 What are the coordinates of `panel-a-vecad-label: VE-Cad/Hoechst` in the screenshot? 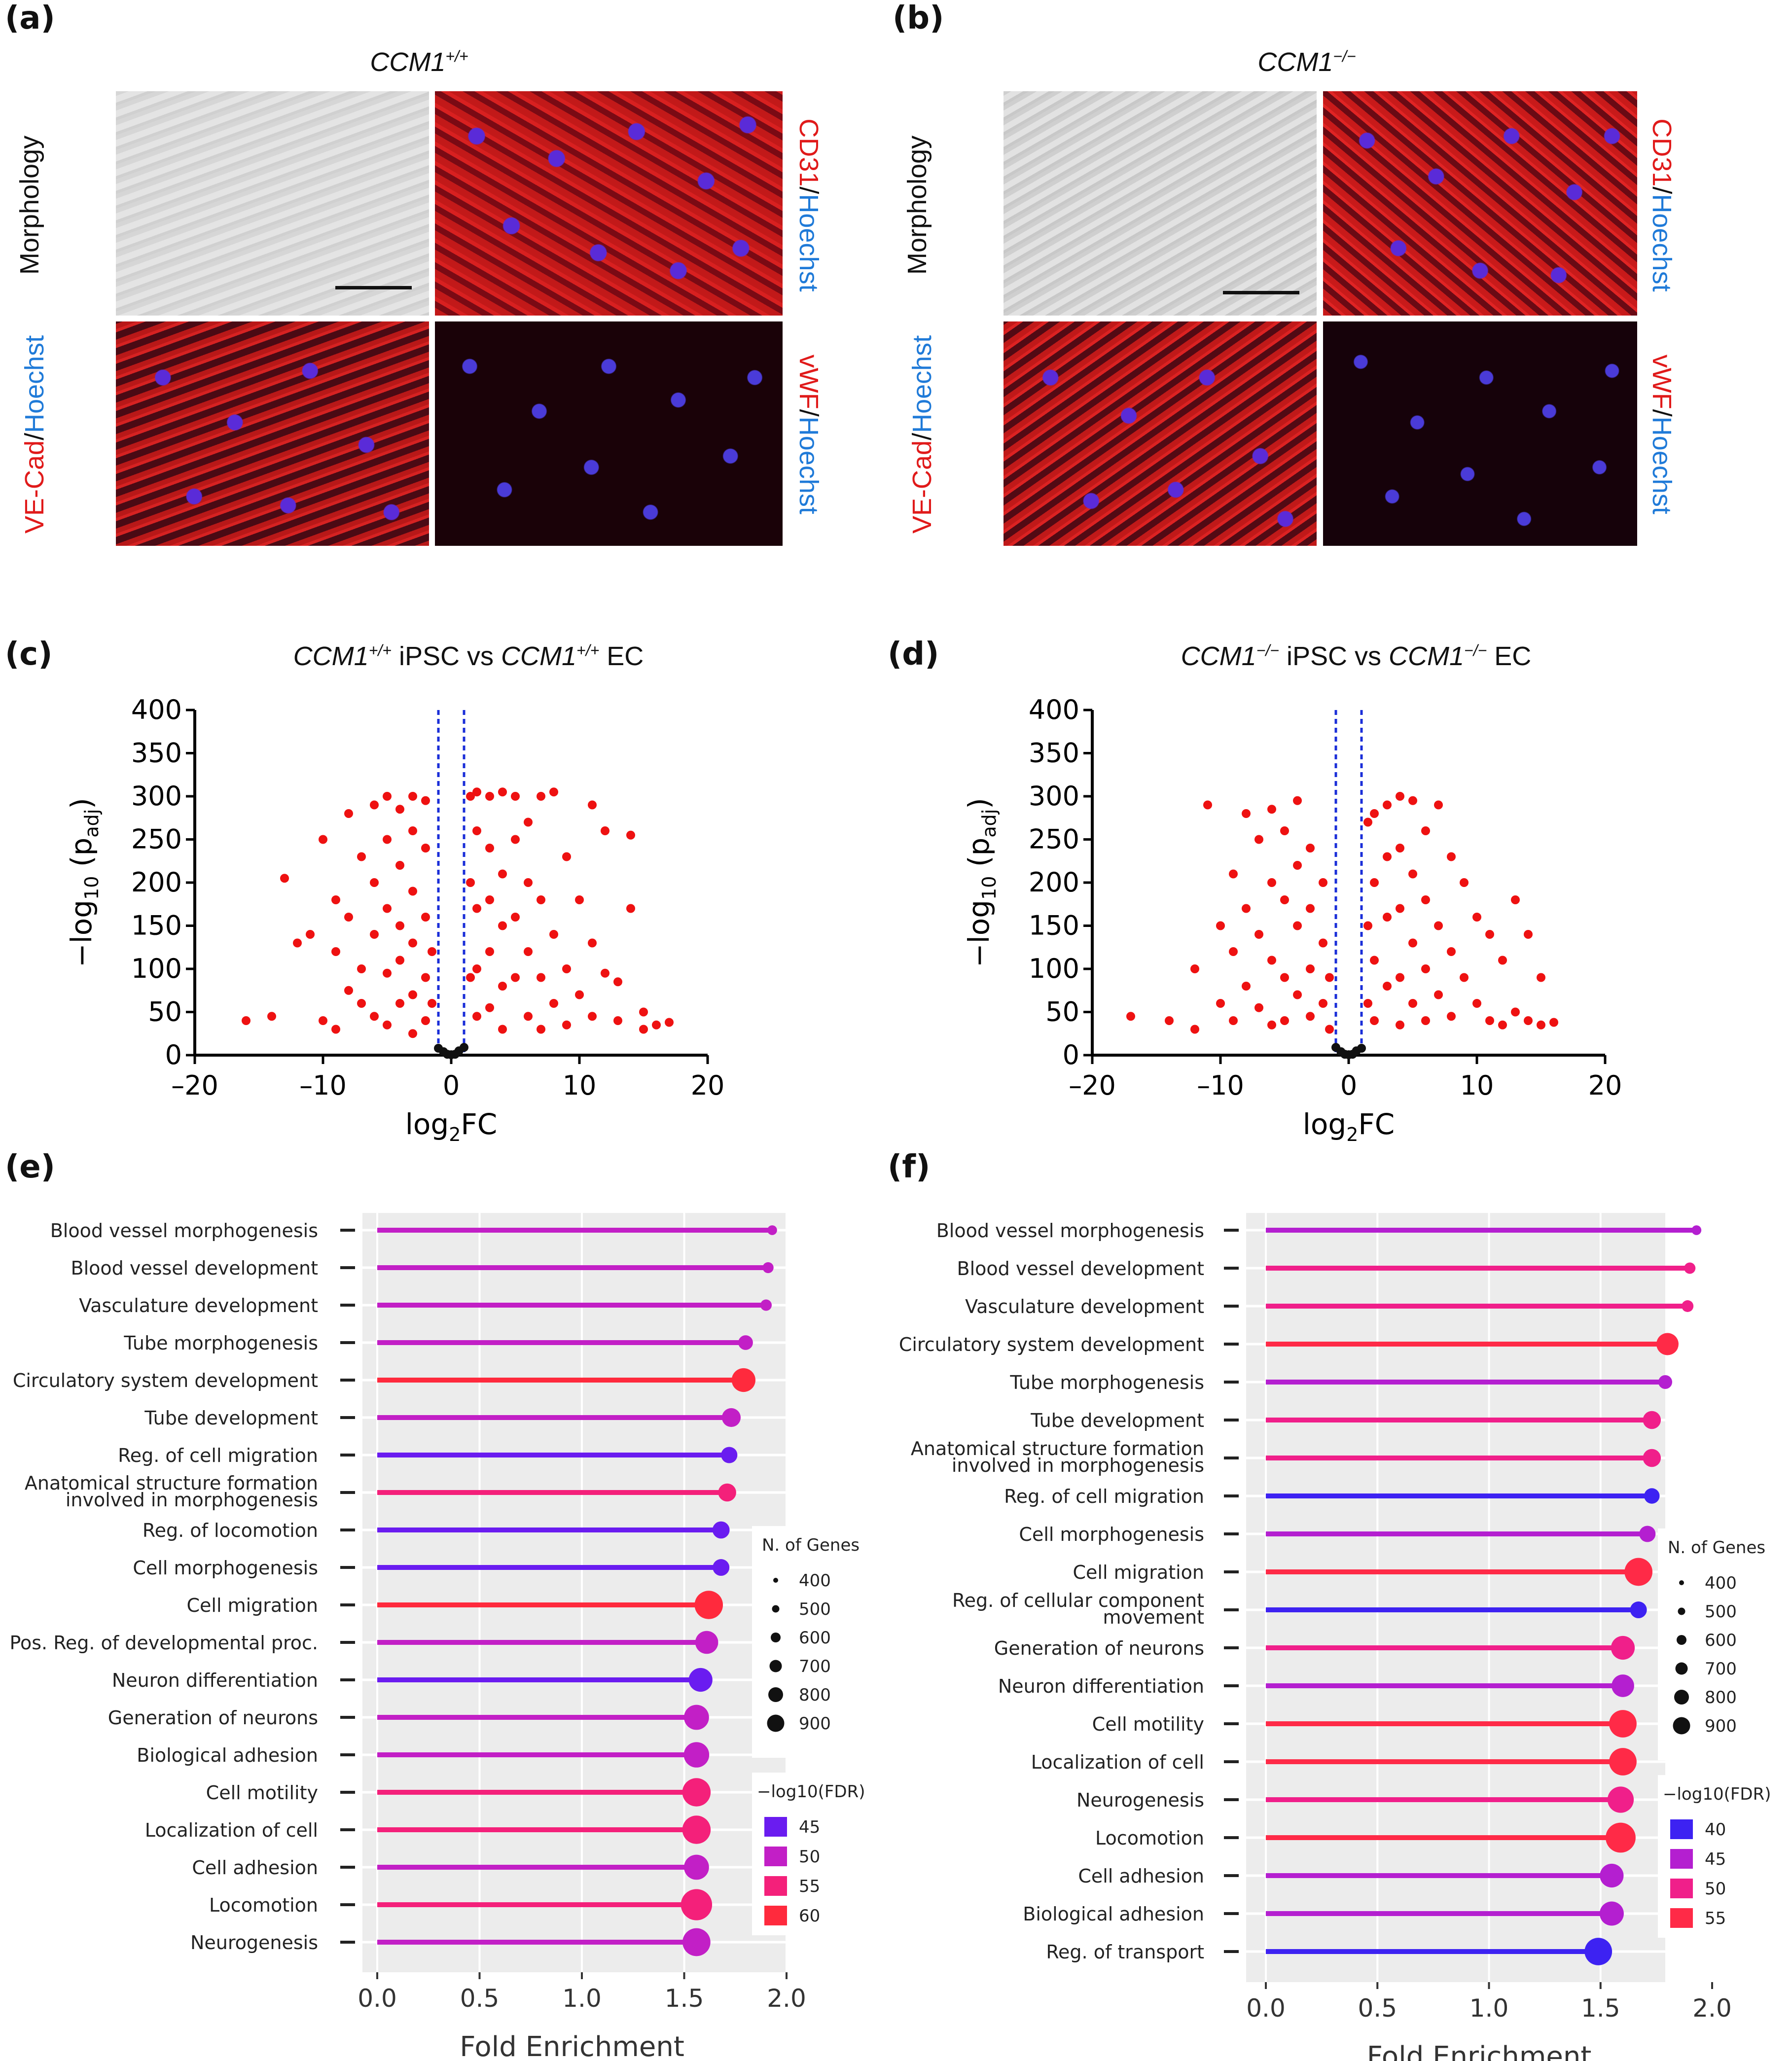 It's located at (34, 435).